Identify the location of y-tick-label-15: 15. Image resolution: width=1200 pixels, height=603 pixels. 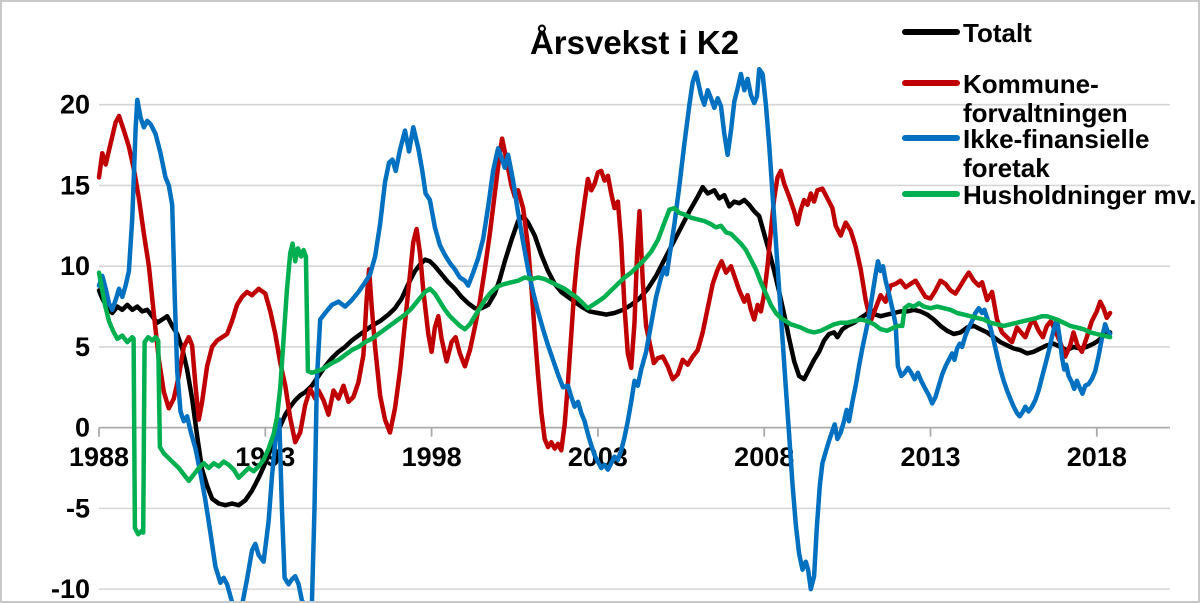
(75, 185).